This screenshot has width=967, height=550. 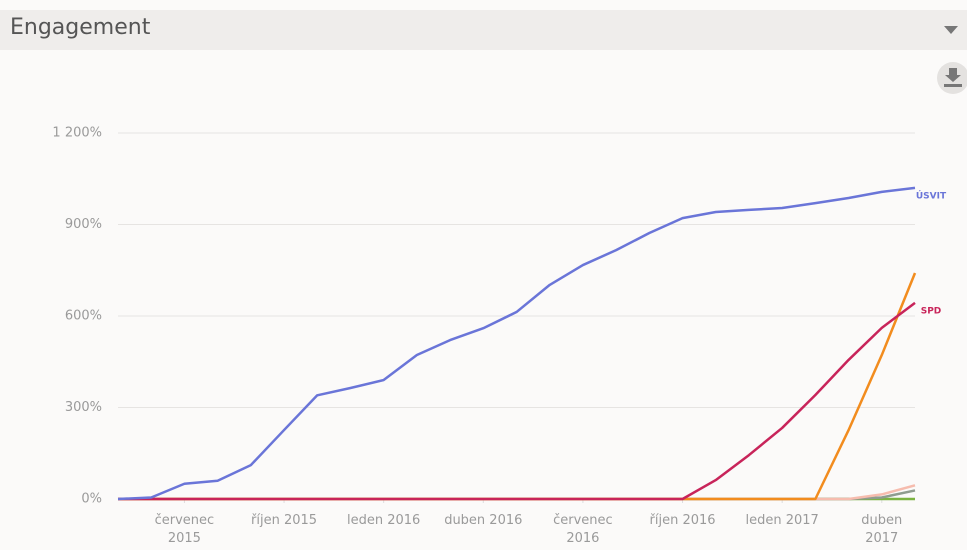 I want to click on x-tick-label: duben 2016, so click(x=483, y=520).